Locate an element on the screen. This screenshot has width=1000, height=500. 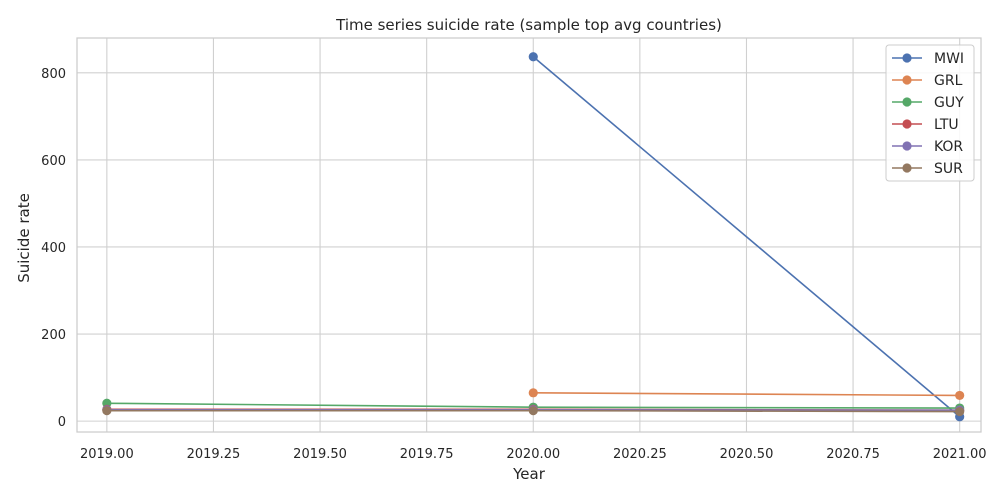
x-tick-label: 2020.25 is located at coordinates (640, 454).